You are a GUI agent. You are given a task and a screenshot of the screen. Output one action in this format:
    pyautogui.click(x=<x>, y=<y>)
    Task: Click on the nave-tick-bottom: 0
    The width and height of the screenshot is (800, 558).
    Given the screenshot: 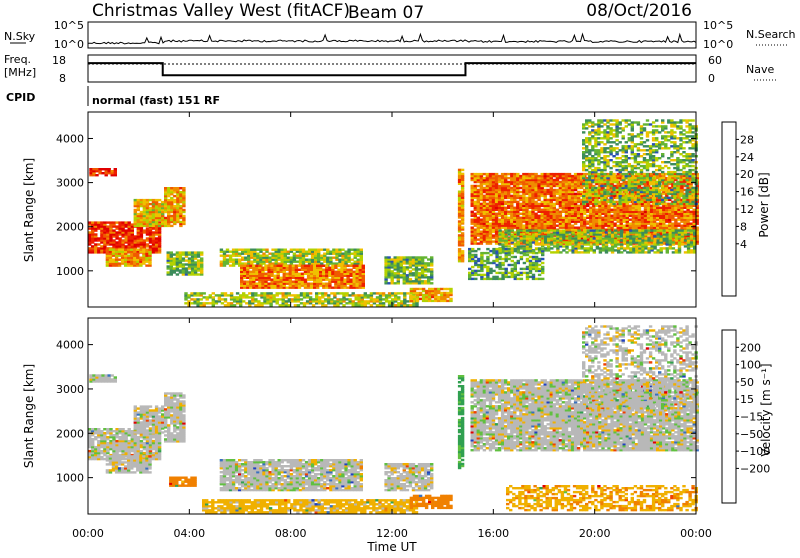 What is the action you would take?
    pyautogui.click(x=711, y=78)
    